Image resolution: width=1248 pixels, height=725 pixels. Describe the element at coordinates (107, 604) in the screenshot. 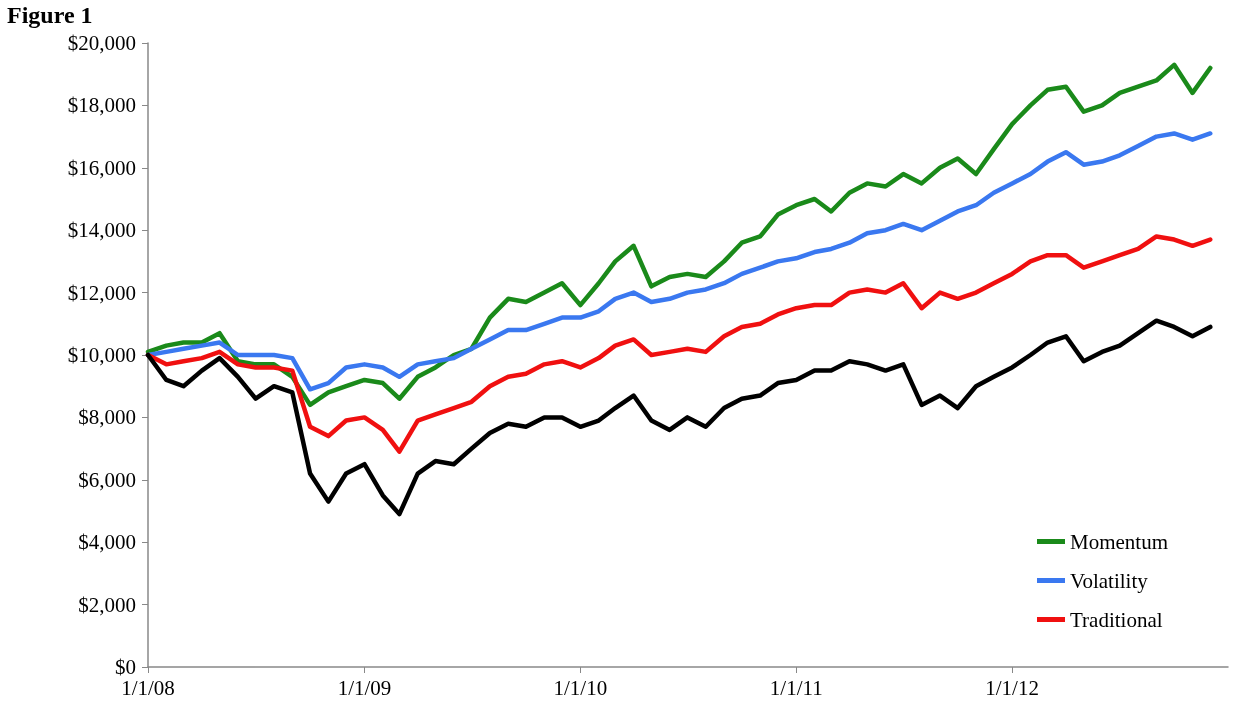

I see `y-tick-label: $2,000` at that location.